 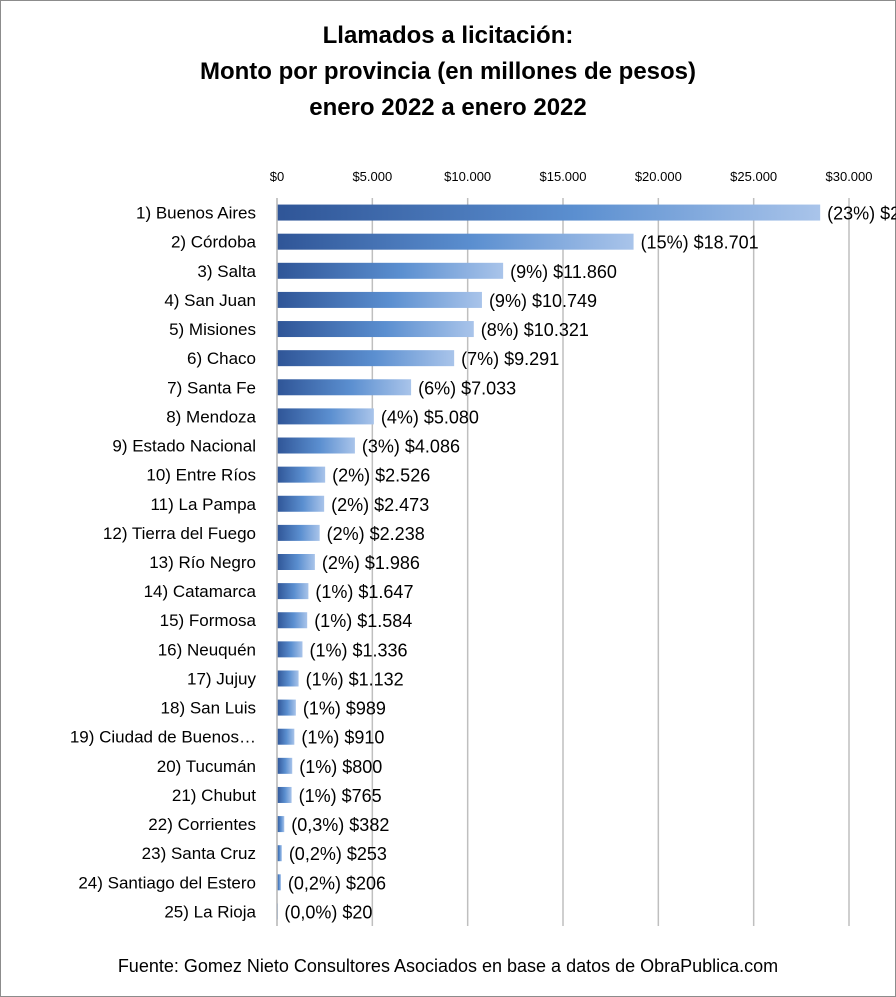 What do you see at coordinates (364, 592) in the screenshot?
I see `data-label: (1%) $1.647` at bounding box center [364, 592].